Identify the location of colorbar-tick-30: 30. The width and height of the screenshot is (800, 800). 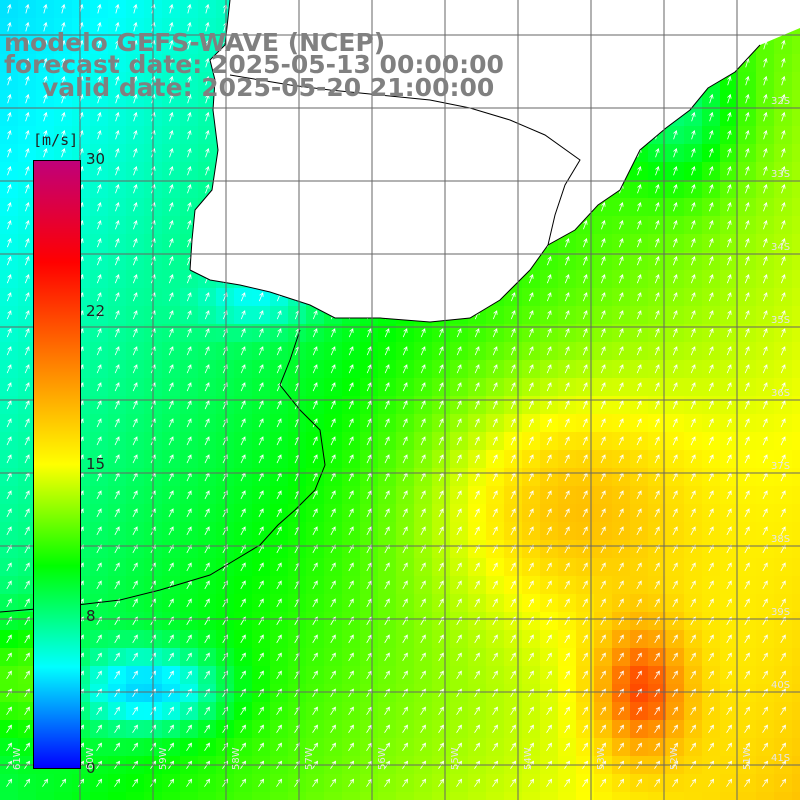
(96, 159).